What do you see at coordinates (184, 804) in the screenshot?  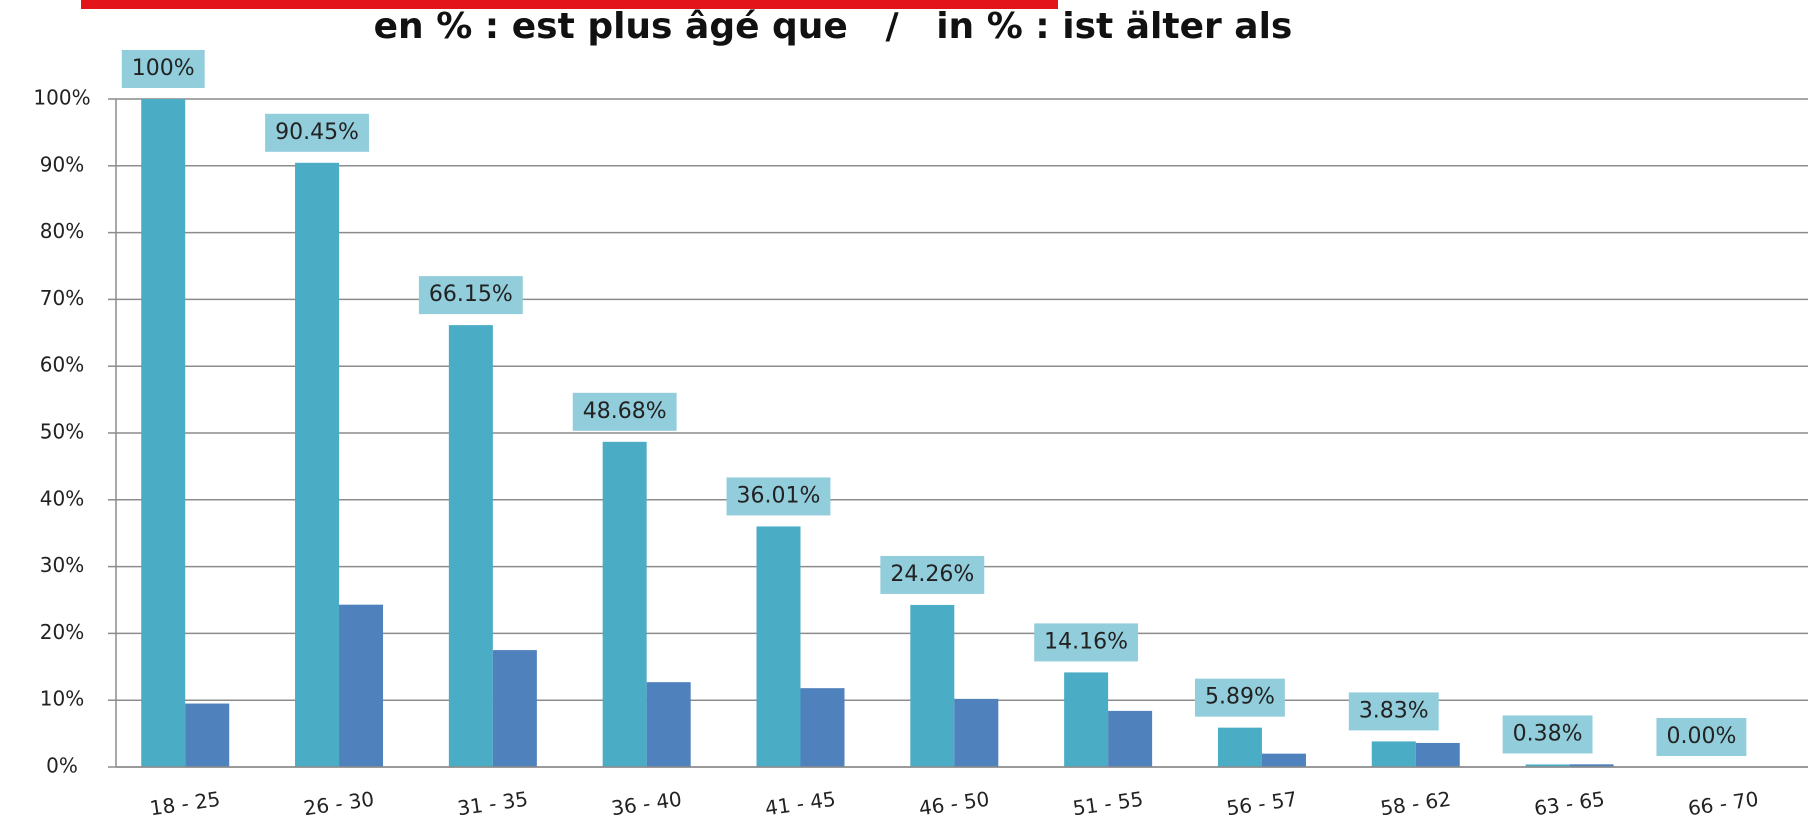 I see `x-tick-label: 18 - 25` at bounding box center [184, 804].